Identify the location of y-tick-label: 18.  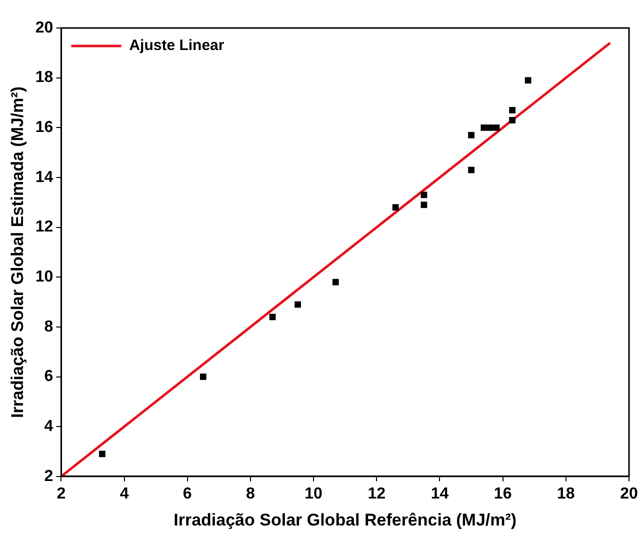
(44, 77).